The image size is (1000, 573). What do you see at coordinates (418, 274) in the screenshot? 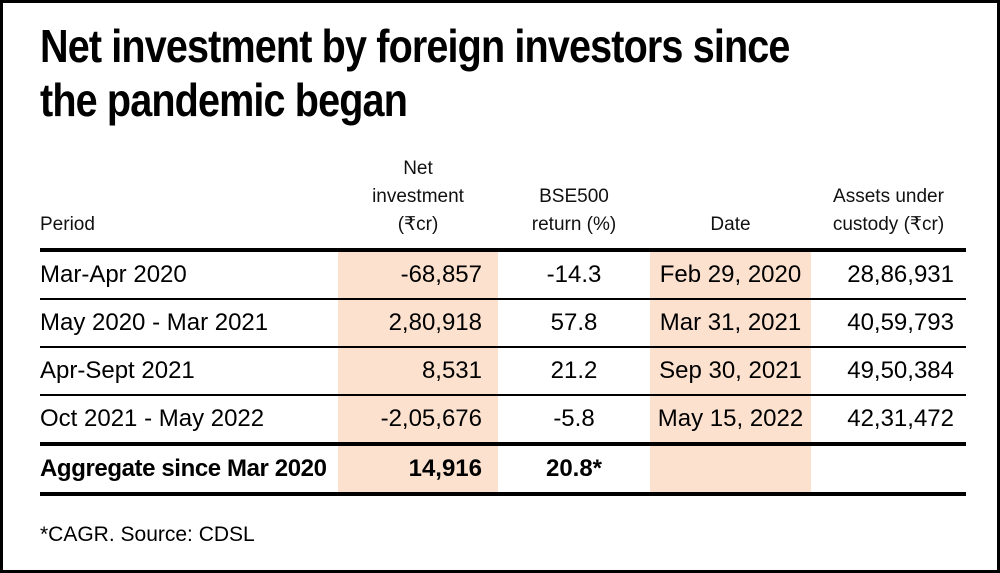
I see `cell-net-investment: -68,857` at bounding box center [418, 274].